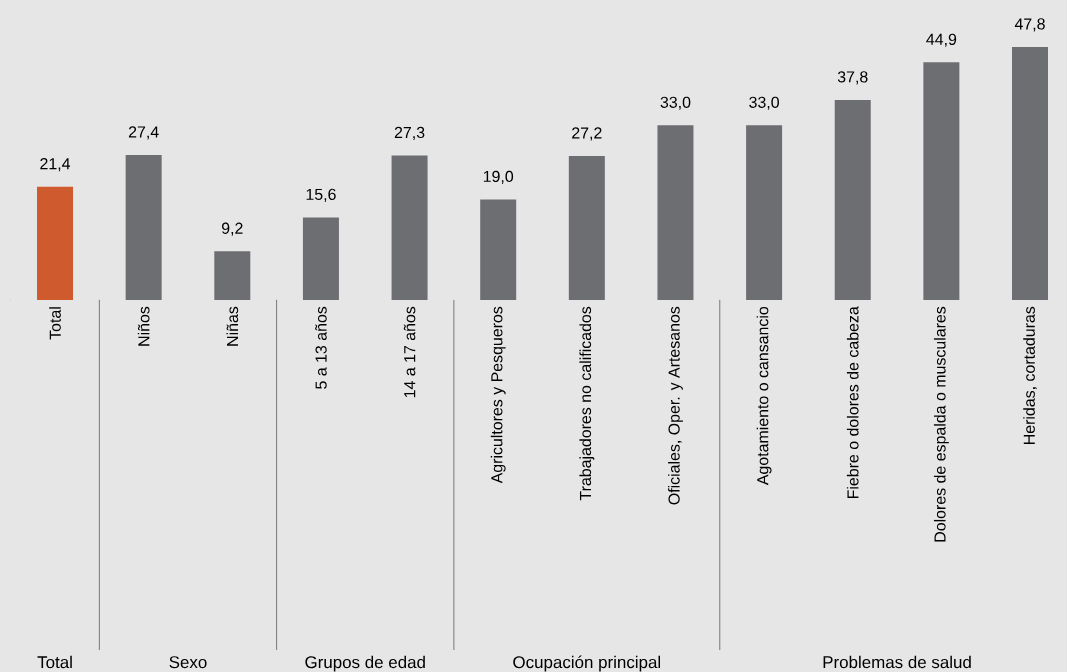 Image resolution: width=1067 pixels, height=672 pixels. Describe the element at coordinates (232, 326) in the screenshot. I see `x-tick-label: Niñas` at that location.